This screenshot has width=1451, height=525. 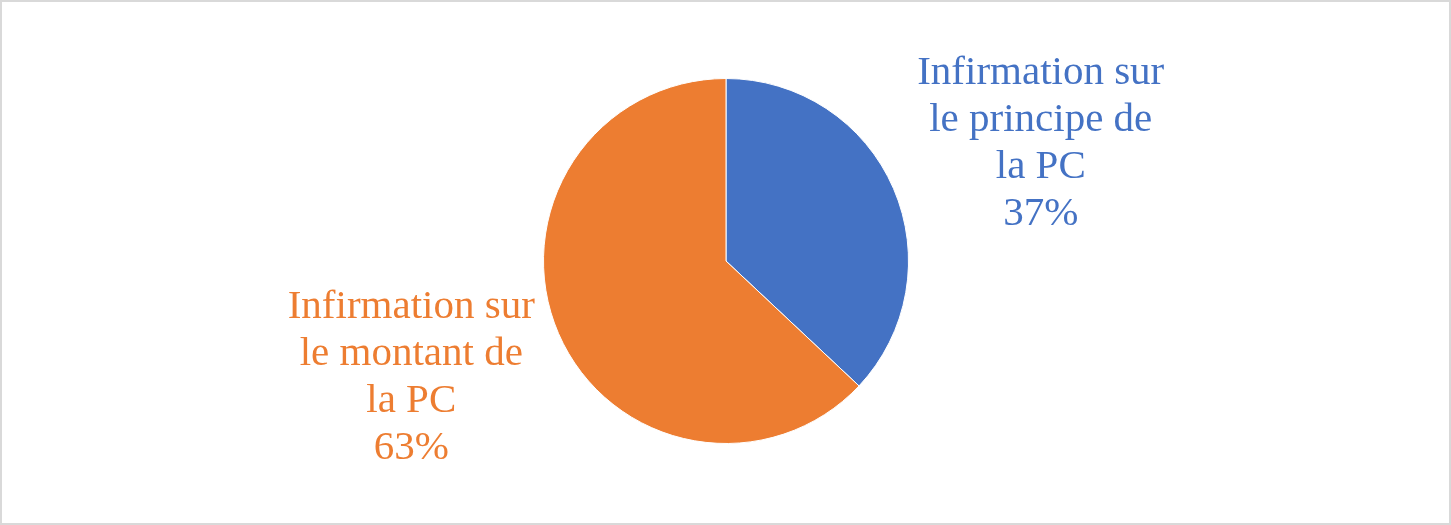 I want to click on slice-label: Infirmation sur le montant de la PC, so click(x=411, y=351).